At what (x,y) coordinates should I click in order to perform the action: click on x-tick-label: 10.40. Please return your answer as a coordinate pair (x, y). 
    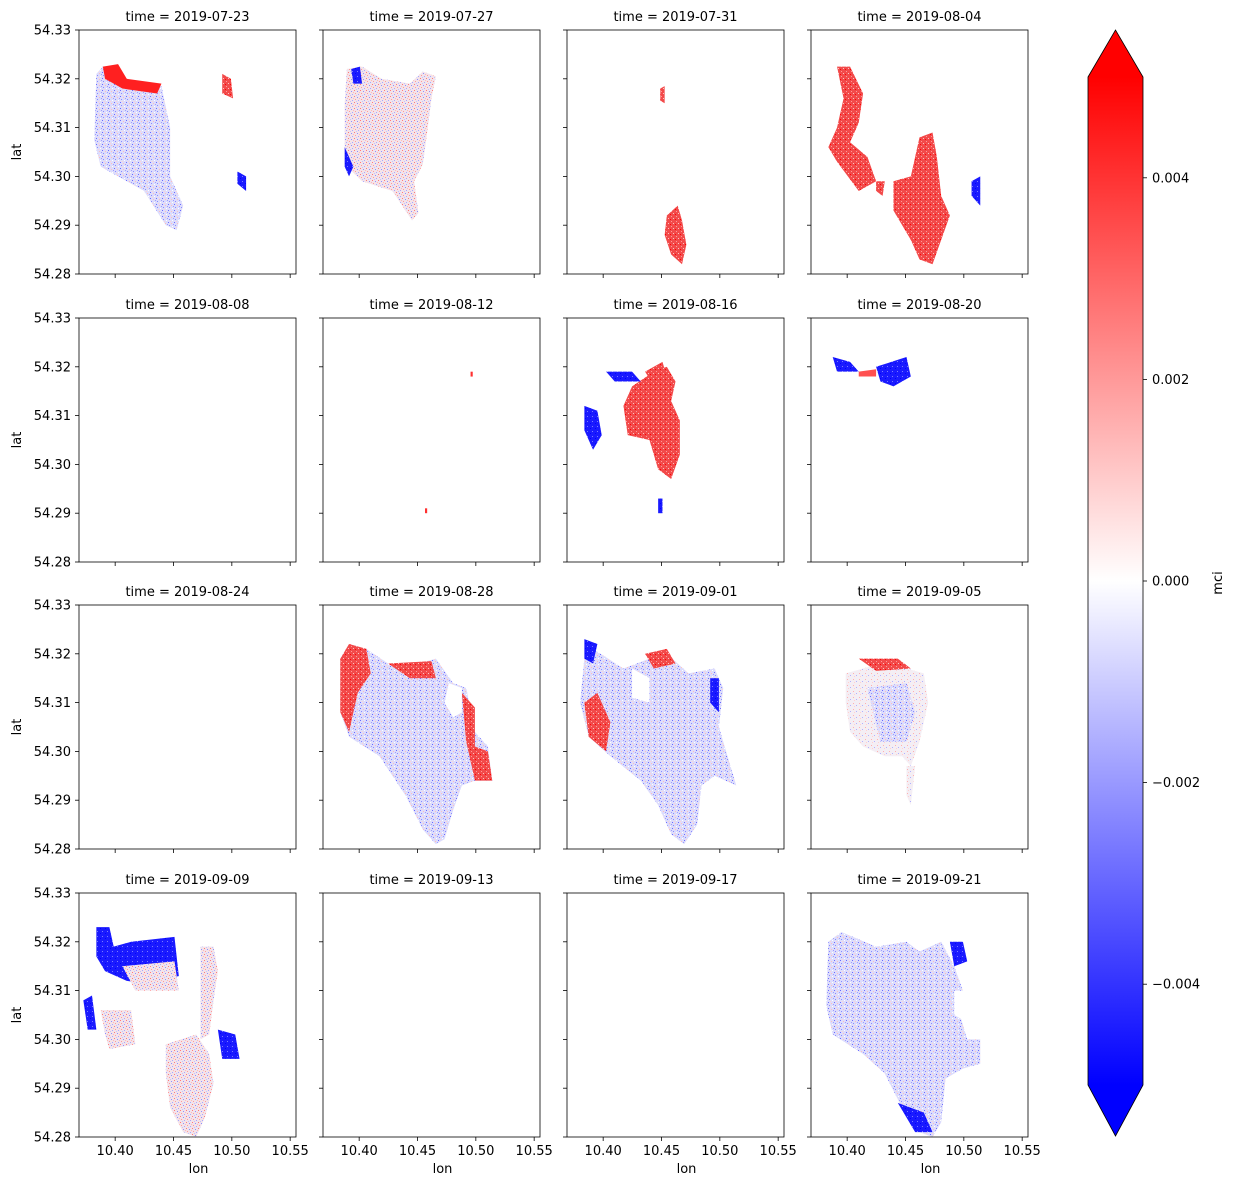
    Looking at the image, I should click on (847, 1151).